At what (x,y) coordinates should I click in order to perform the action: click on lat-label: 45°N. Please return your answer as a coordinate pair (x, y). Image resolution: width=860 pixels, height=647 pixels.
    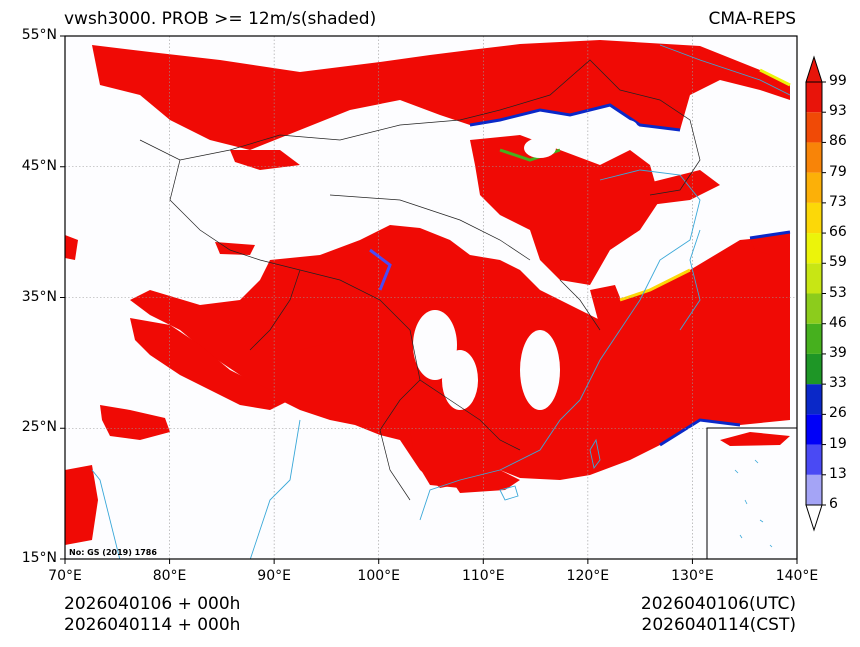
    Looking at the image, I should click on (39, 165).